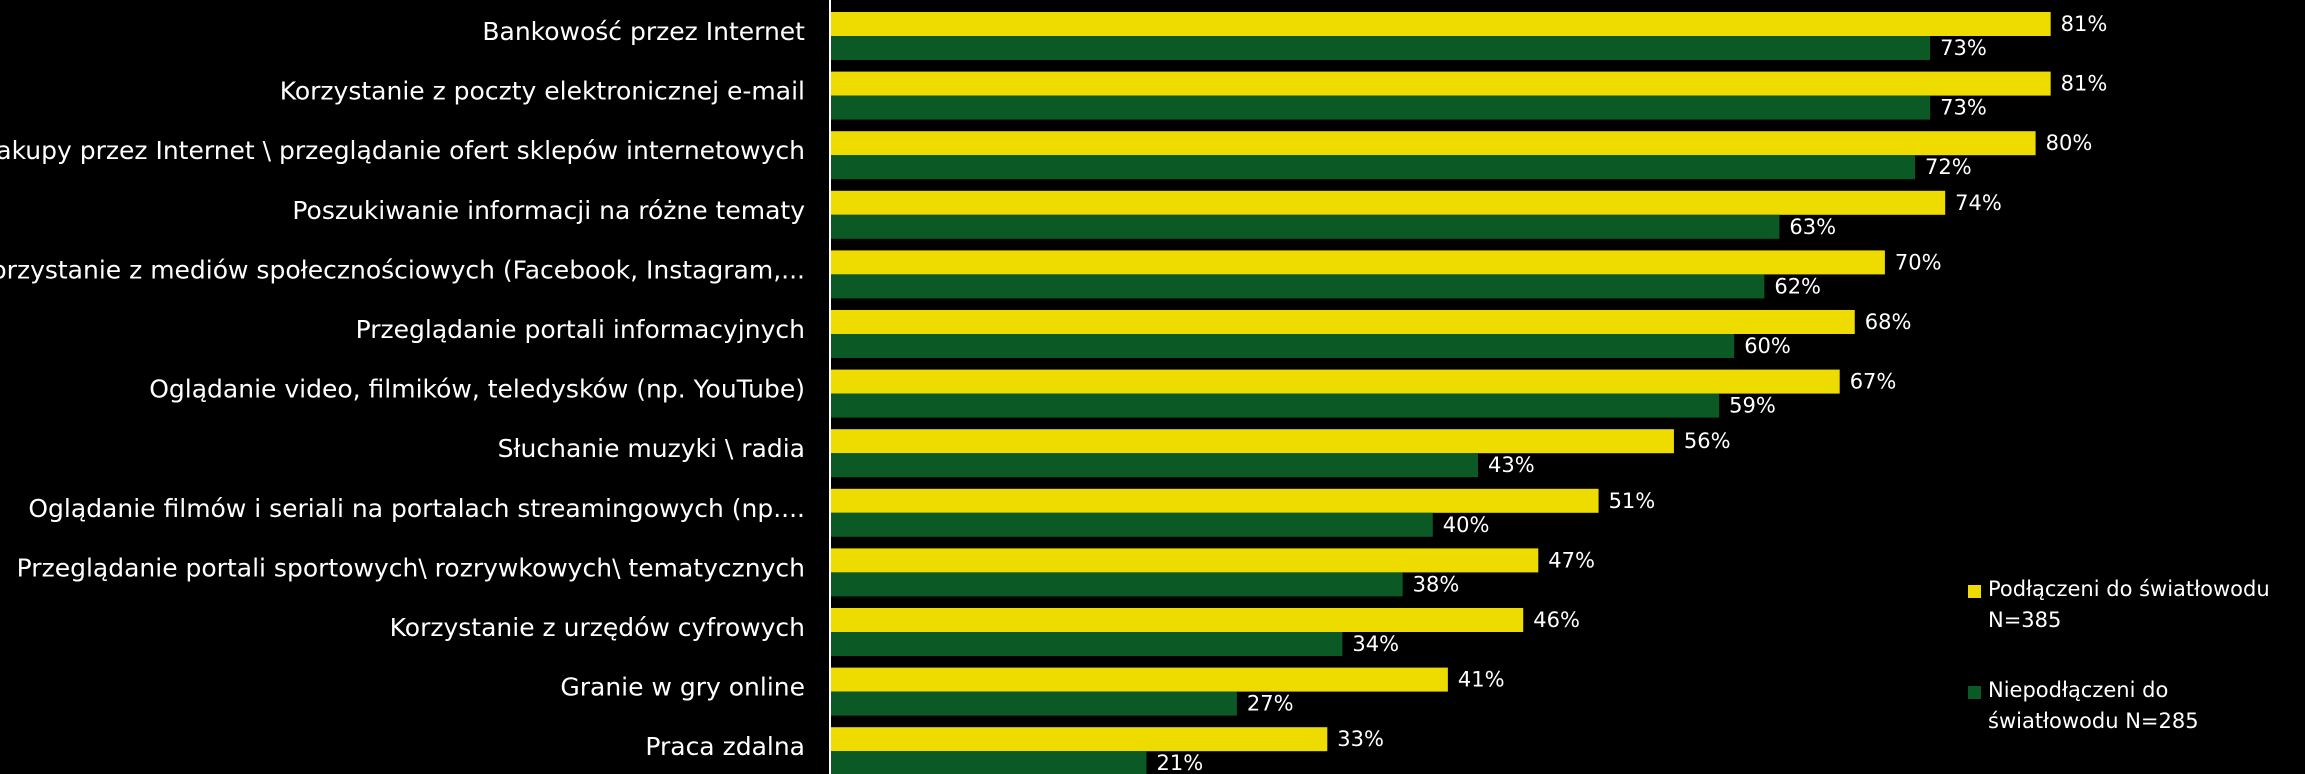  What do you see at coordinates (1978, 203) in the screenshot?
I see `data-label: 74%` at bounding box center [1978, 203].